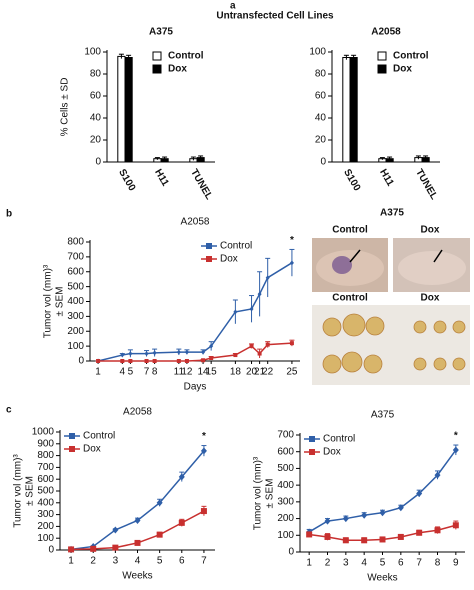 The height and width of the screenshot is (590, 474). I want to click on y-tick-label: 900, so click(45, 443).